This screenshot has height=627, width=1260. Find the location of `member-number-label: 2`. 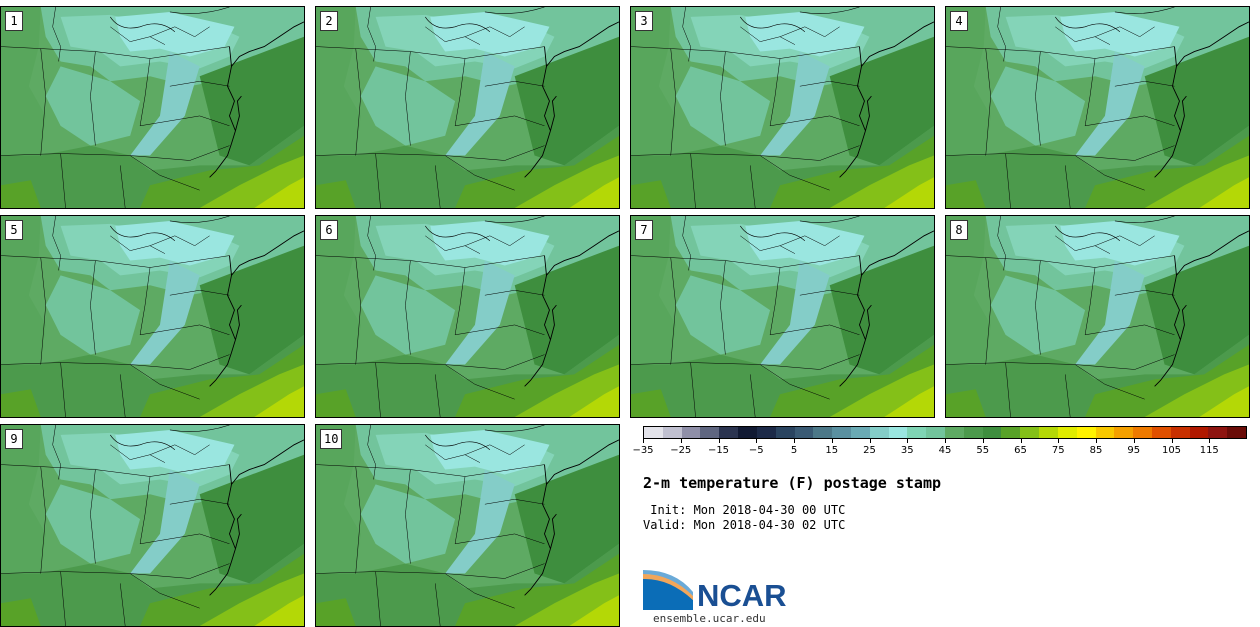

member-number-label: 2 is located at coordinates (329, 21).